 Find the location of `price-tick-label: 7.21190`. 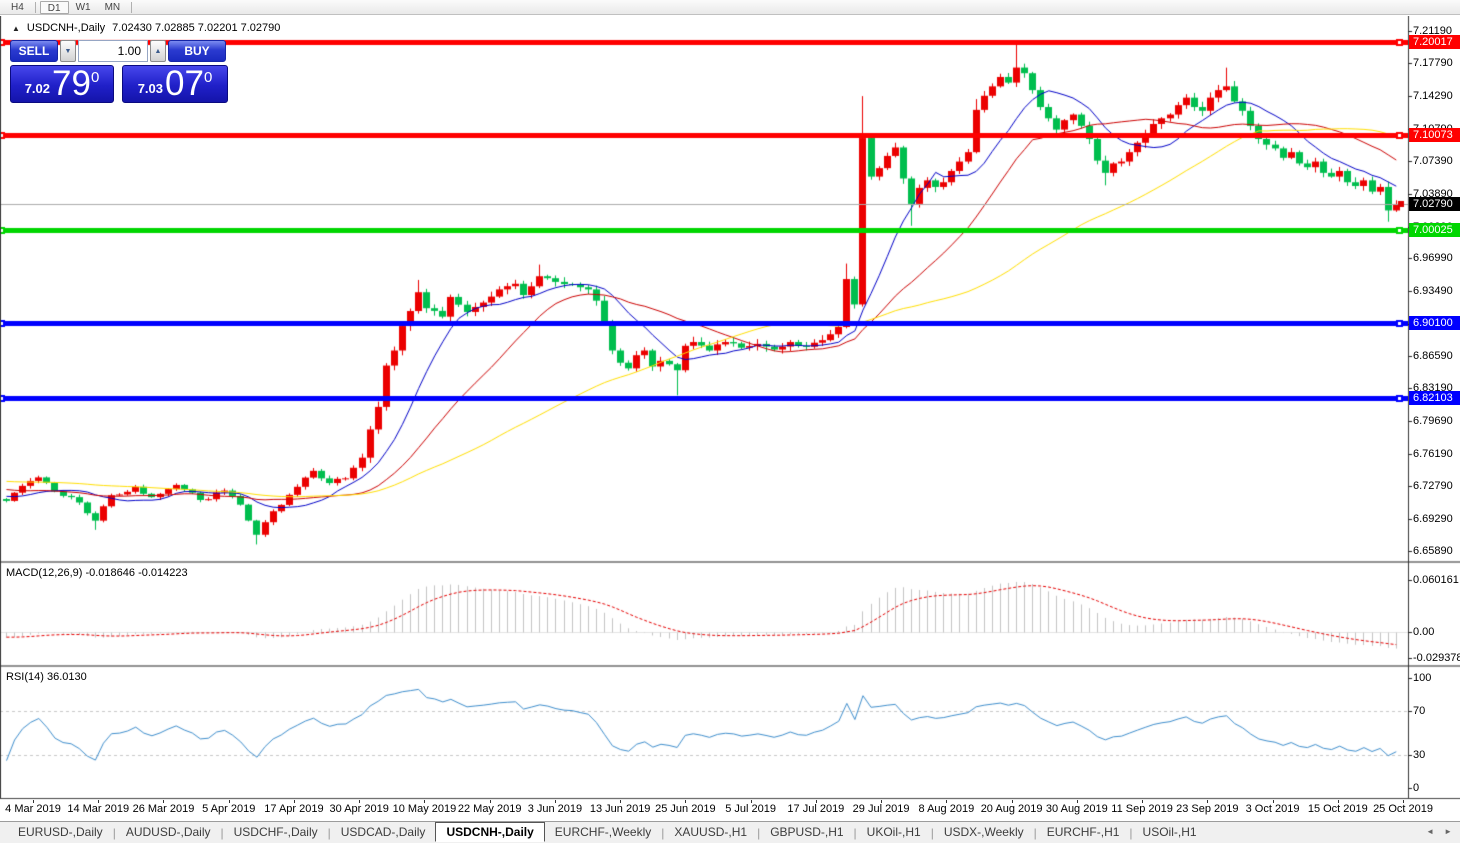

price-tick-label: 7.21190 is located at coordinates (1432, 31).